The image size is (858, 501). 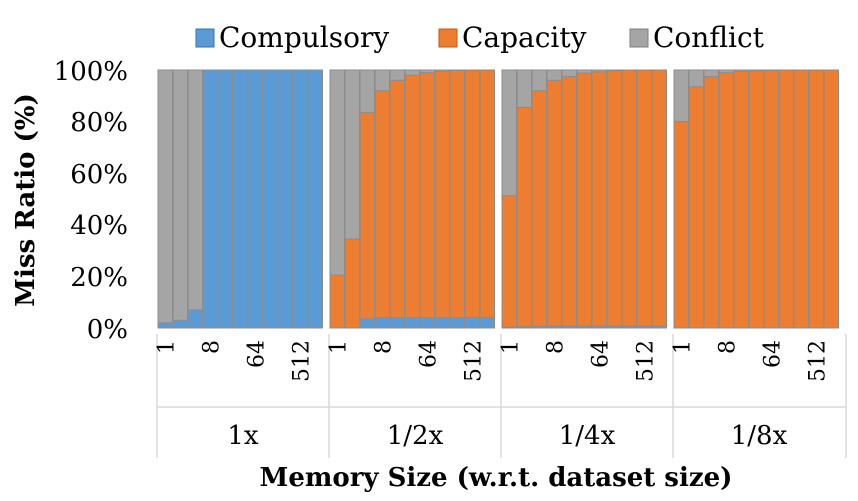 I want to click on legend: Compulsory Capacity Conflict, so click(x=480, y=37).